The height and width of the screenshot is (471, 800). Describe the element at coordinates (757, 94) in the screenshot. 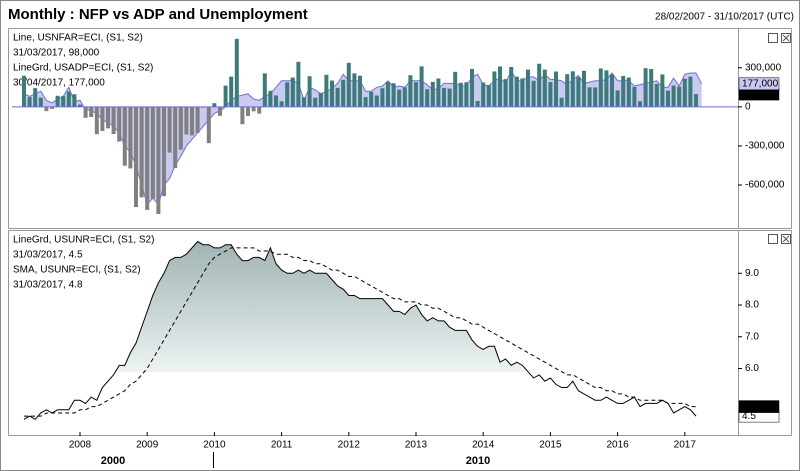

I see `end-tag: 98,000` at that location.